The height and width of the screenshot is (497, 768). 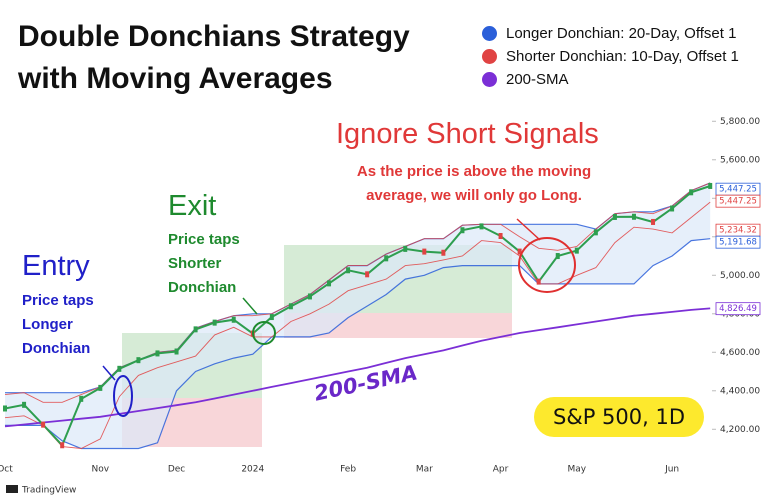 What do you see at coordinates (622, 56) in the screenshot?
I see `legend-label: Shorter Donchian: 10-Day, Offset 1` at bounding box center [622, 56].